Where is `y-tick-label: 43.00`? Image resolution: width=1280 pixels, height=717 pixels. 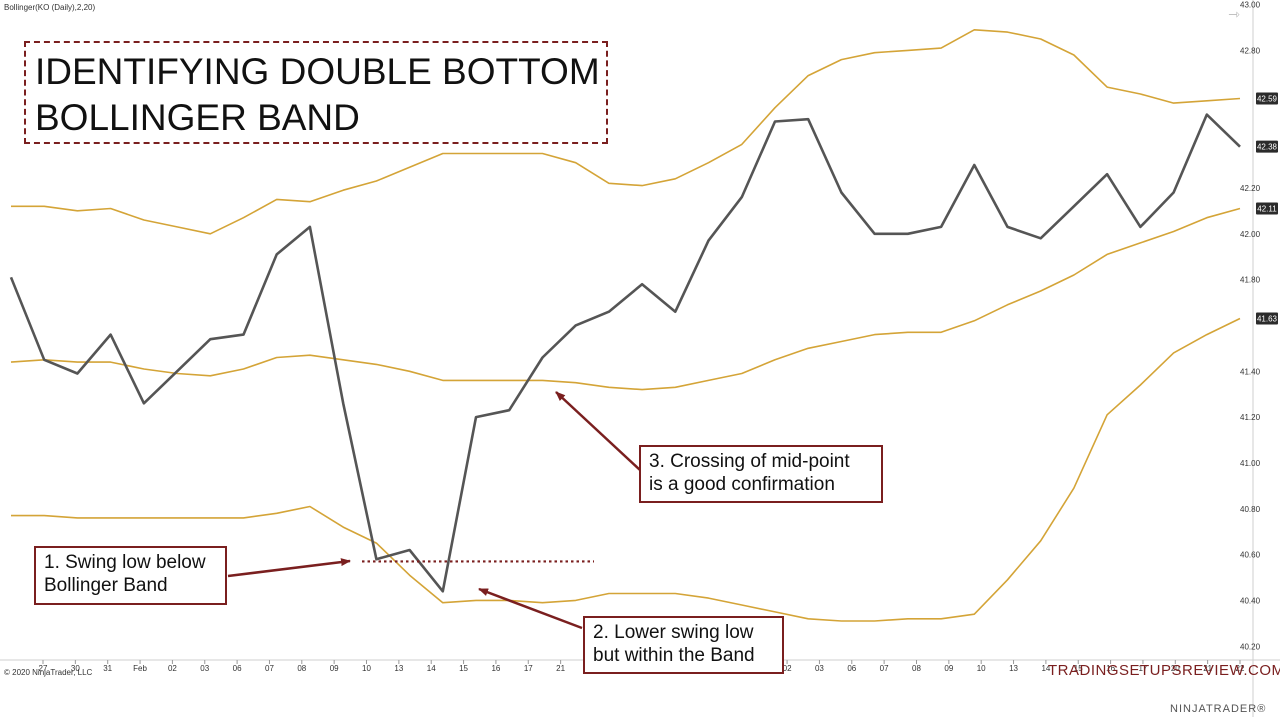
y-tick-label: 43.00 is located at coordinates (1250, 5).